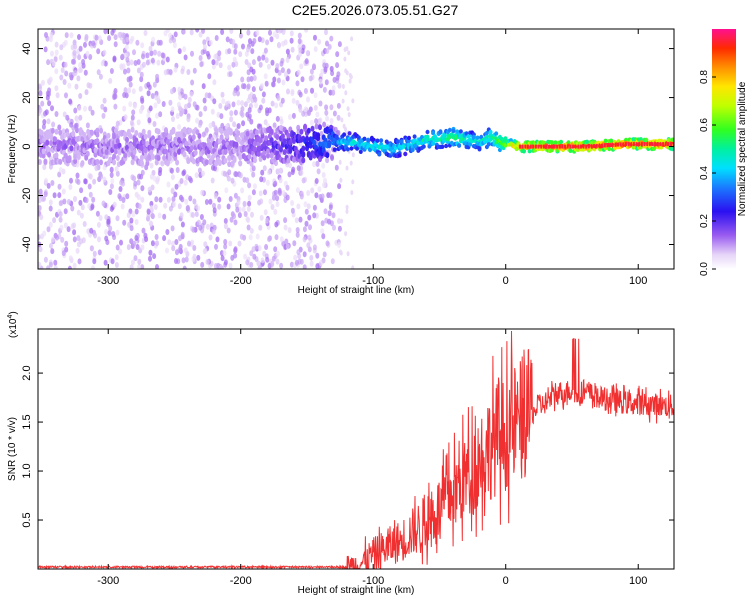 This screenshot has height=600, width=750. What do you see at coordinates (638, 281) in the screenshot?
I see `x-tick-label: 100` at bounding box center [638, 281].